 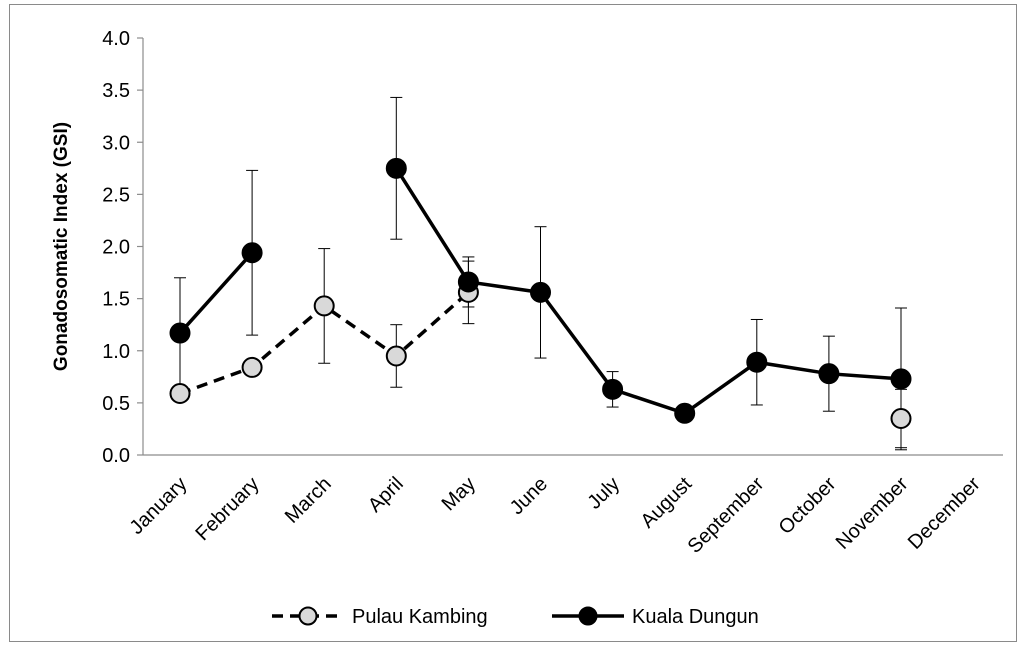 What do you see at coordinates (603, 493) in the screenshot?
I see `x-tick-label: July` at bounding box center [603, 493].